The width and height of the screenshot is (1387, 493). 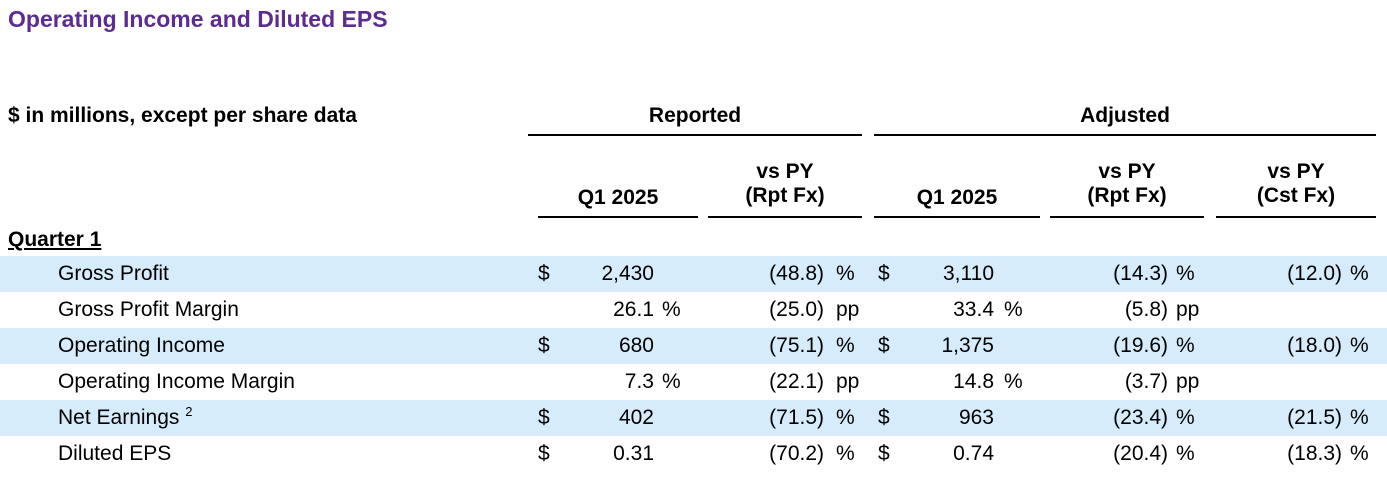 What do you see at coordinates (198, 19) in the screenshot?
I see `page-title: Operating Income and Diluted EPS` at bounding box center [198, 19].